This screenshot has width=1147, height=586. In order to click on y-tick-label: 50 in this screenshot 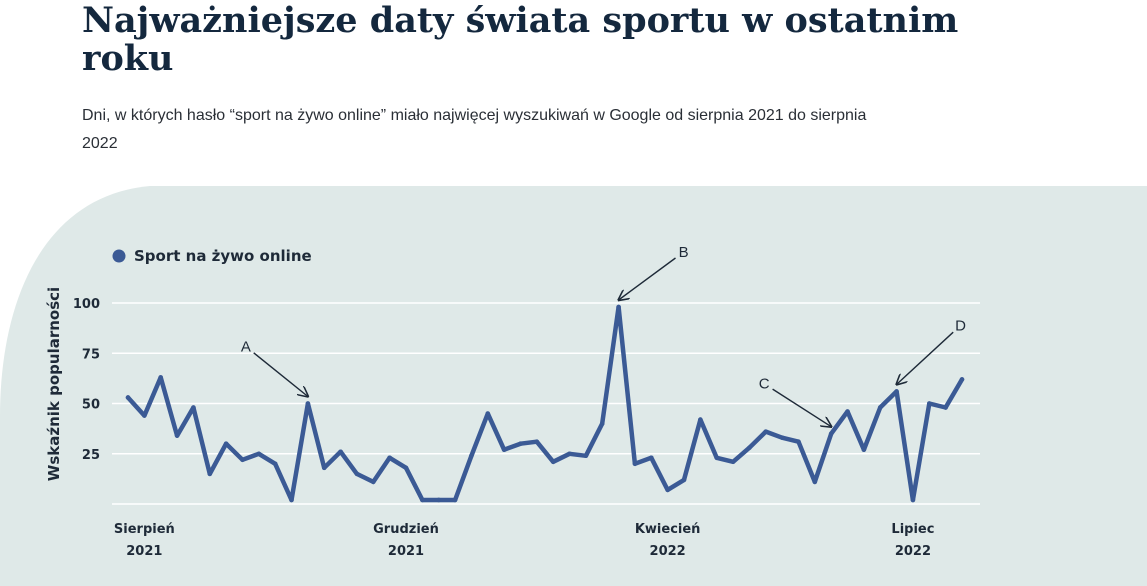, I will do `click(91, 405)`.